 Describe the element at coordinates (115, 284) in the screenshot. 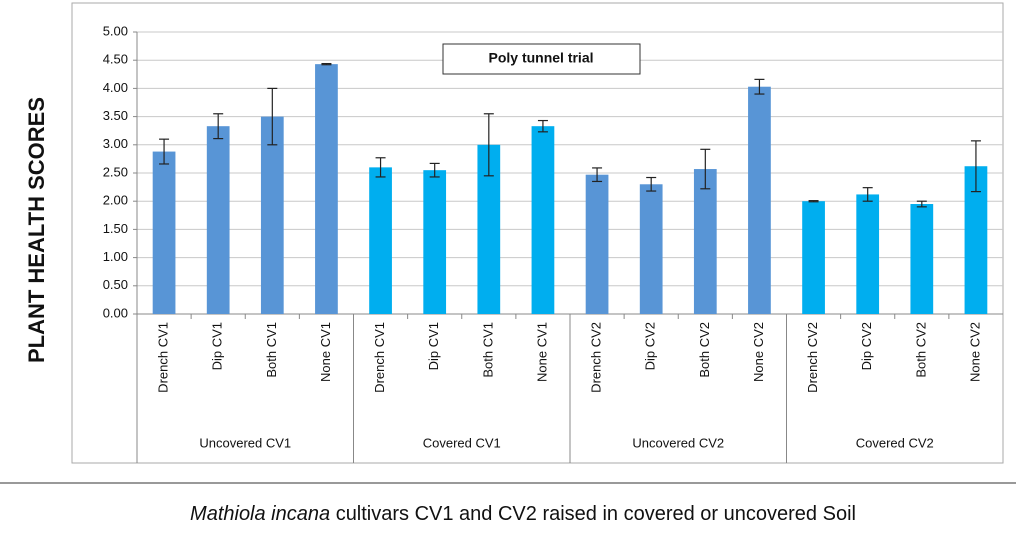

I see `y-tick-label: 0.50` at that location.